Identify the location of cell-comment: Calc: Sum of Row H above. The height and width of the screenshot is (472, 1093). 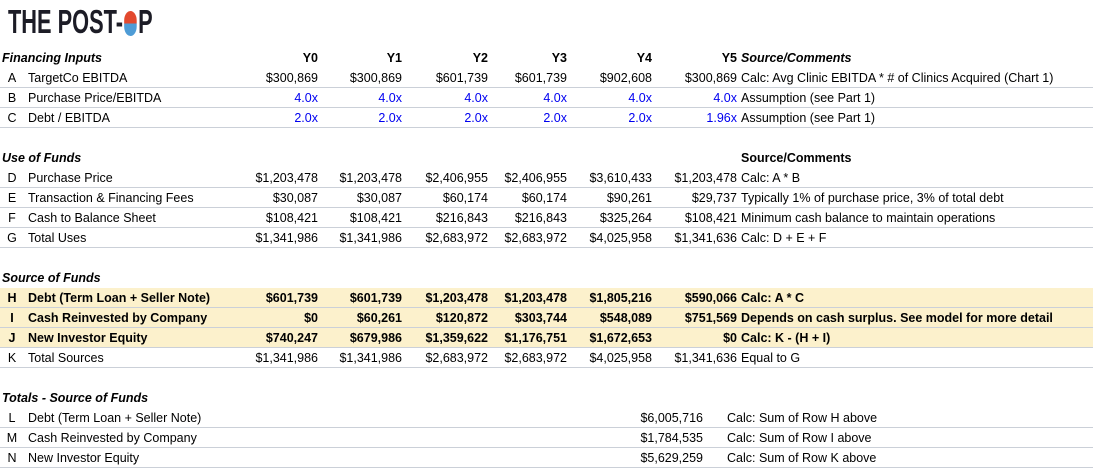
(802, 417).